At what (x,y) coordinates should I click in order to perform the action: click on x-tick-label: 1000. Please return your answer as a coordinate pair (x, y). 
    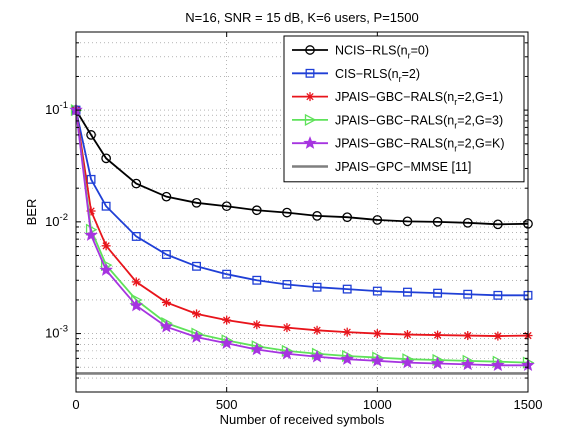
    Looking at the image, I should click on (377, 404).